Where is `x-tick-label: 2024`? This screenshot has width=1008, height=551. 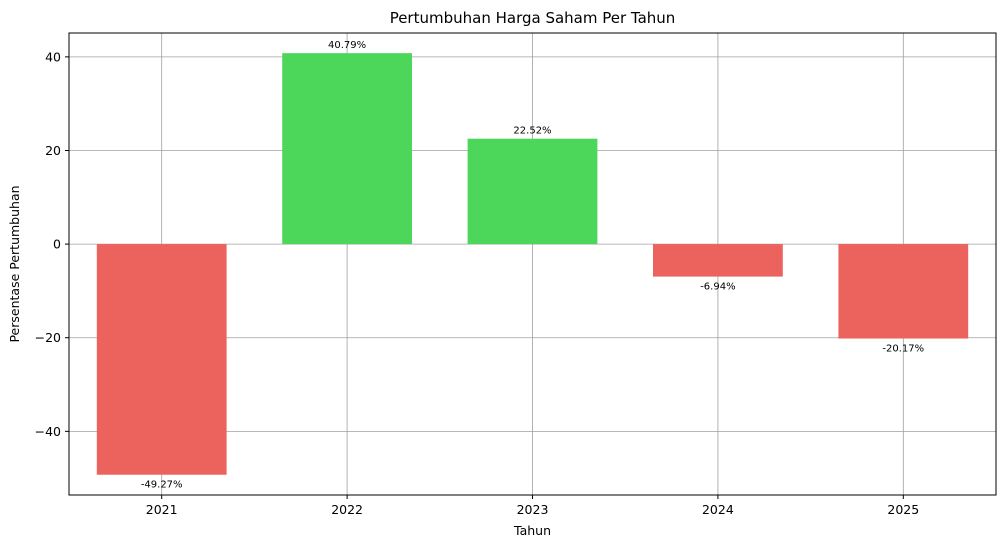
x-tick-label: 2024 is located at coordinates (718, 509).